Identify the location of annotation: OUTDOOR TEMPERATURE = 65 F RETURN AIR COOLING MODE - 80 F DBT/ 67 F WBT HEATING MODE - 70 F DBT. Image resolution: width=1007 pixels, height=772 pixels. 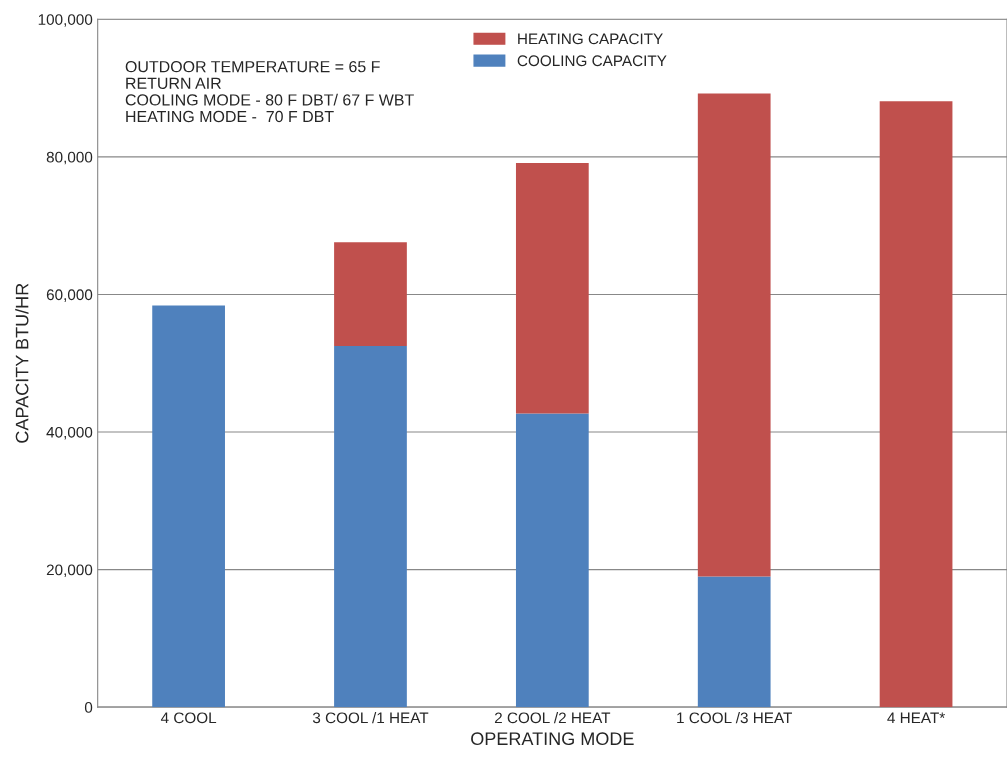
(269, 91).